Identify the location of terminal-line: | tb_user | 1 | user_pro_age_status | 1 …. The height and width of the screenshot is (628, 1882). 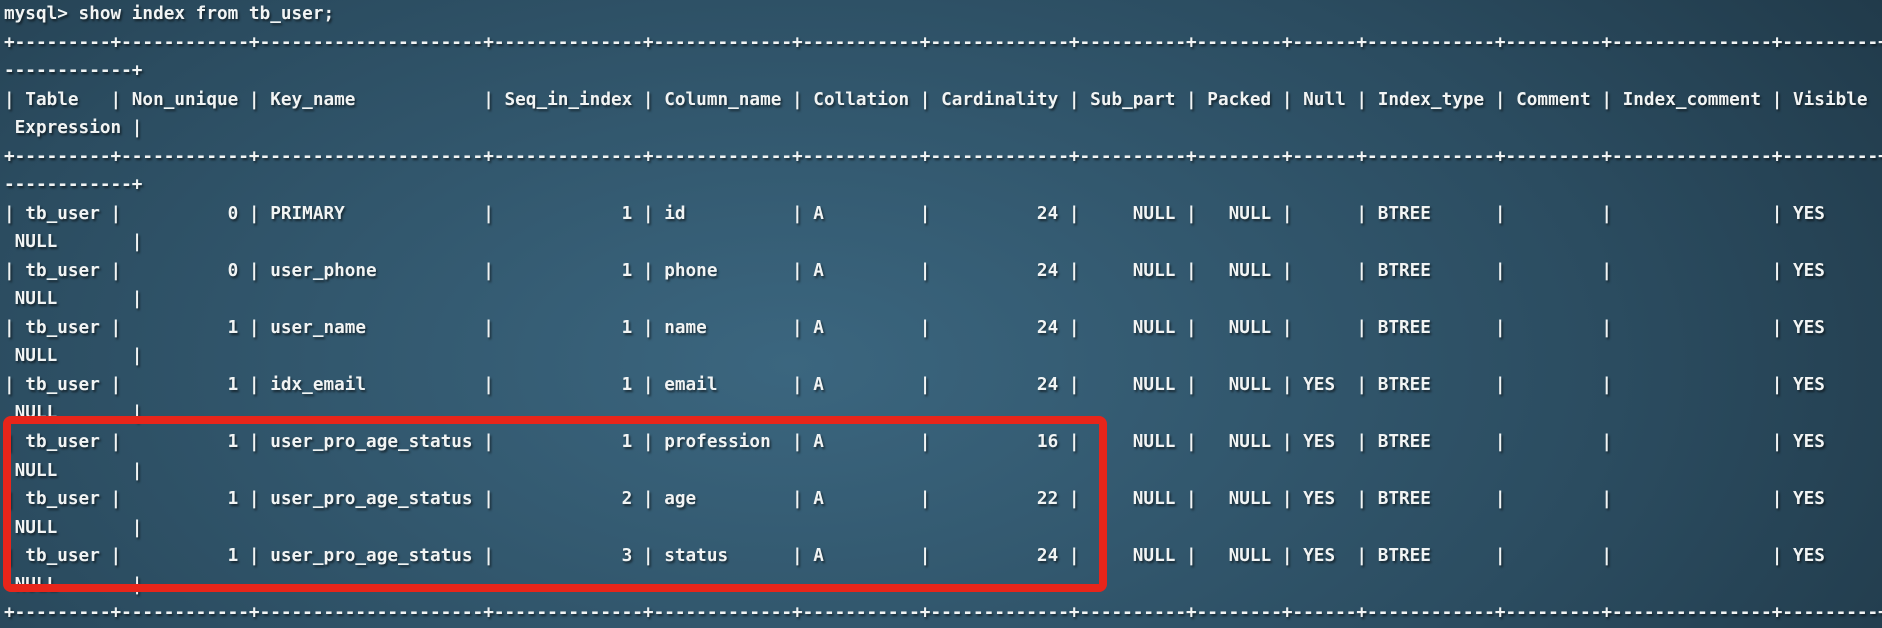
(943, 441).